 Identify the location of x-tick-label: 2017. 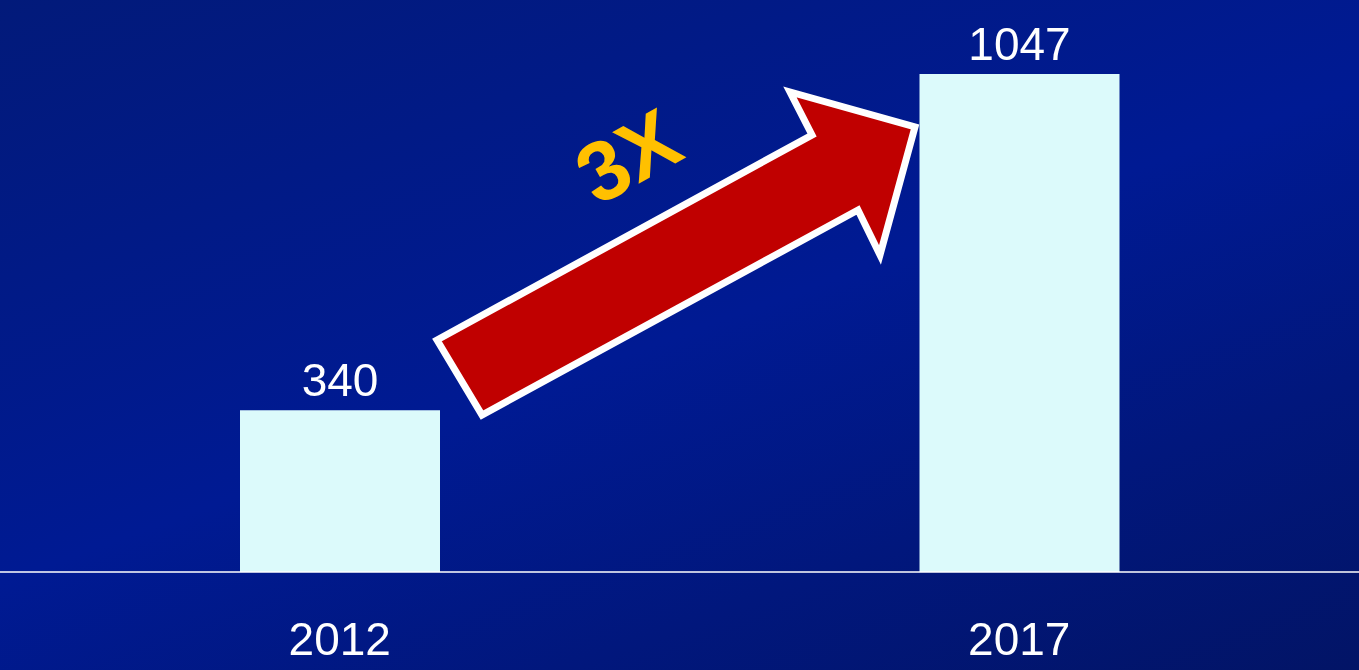
(1019, 638).